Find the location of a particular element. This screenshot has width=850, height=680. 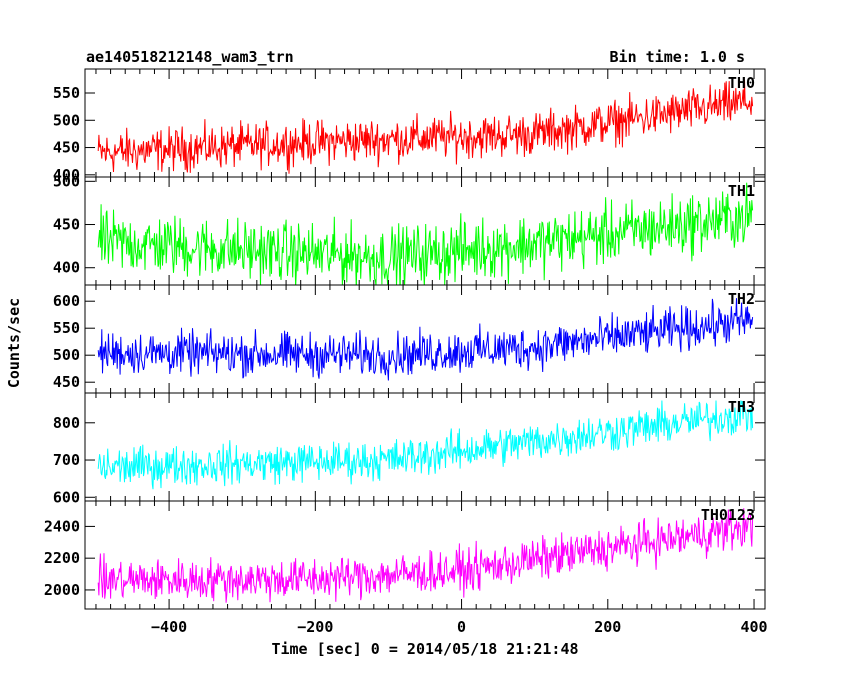

panel-th0: 400 450 500 550 TH0 is located at coordinates (409, 126).